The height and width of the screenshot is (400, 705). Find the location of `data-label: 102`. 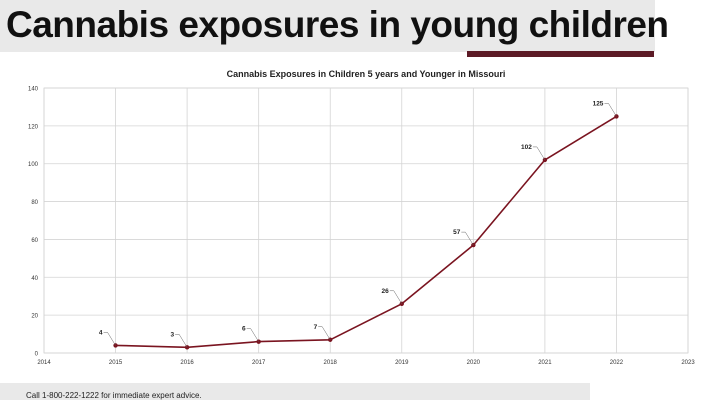

data-label: 102 is located at coordinates (526, 147).